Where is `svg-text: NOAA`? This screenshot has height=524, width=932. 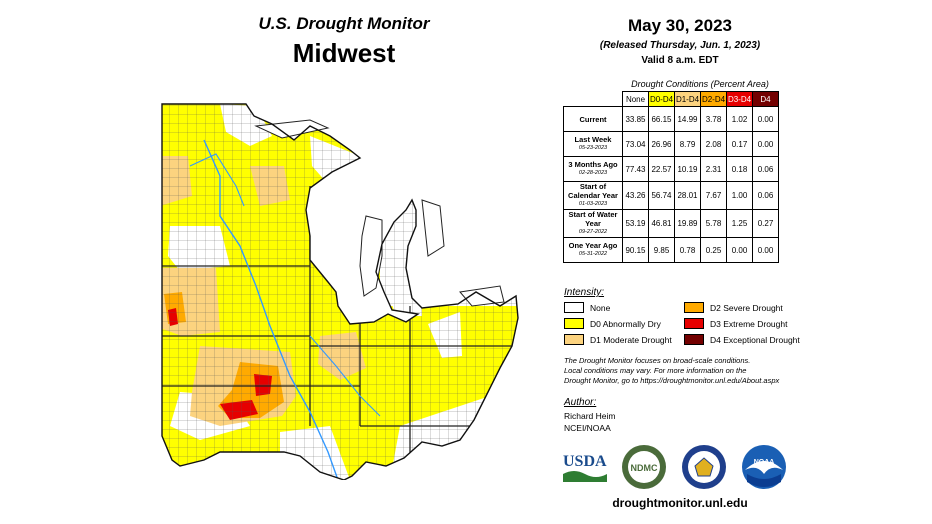
svg-text: NOAA is located at coordinates (764, 462).